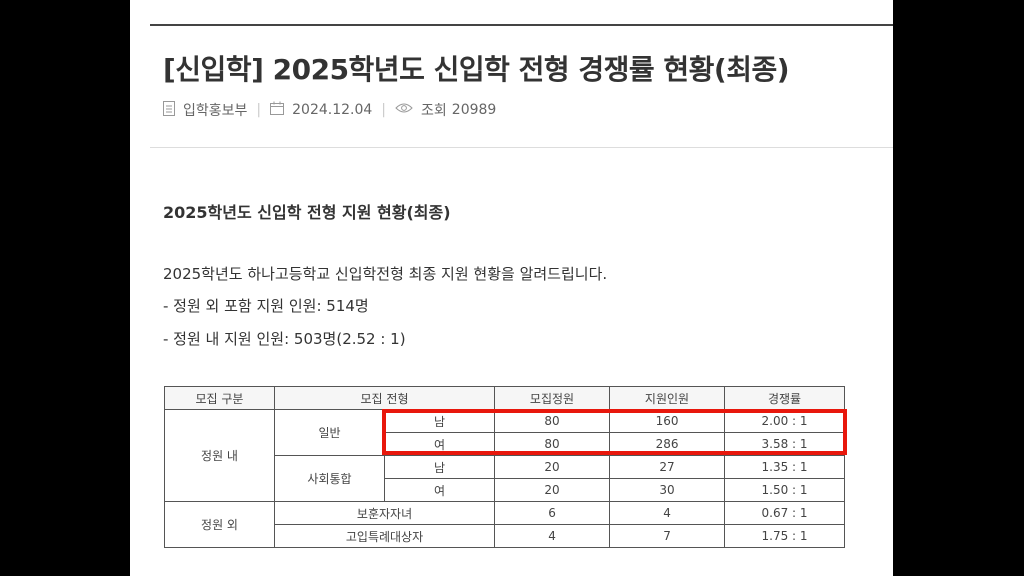 This screenshot has width=1024, height=576. Describe the element at coordinates (667, 490) in the screenshot. I see `applicants-cell: 30` at that location.